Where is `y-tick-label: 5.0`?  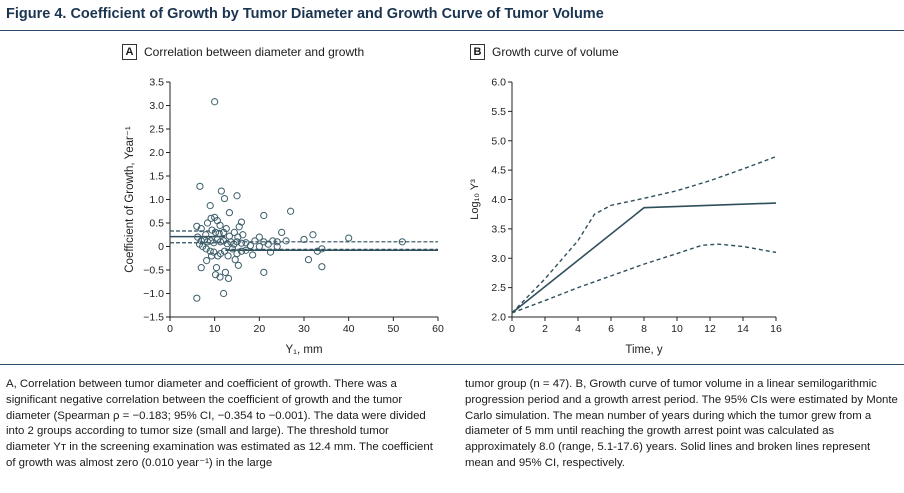
y-tick-label: 5.0 is located at coordinates (498, 141).